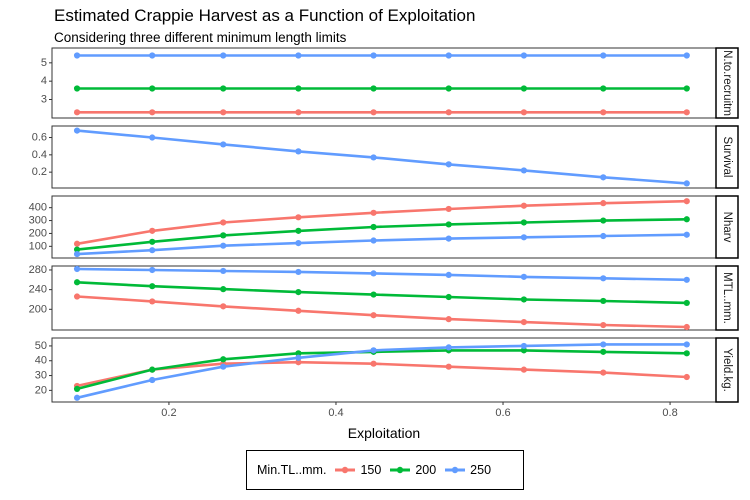 The height and width of the screenshot is (500, 750). Describe the element at coordinates (39, 138) in the screenshot. I see `y-tick-label: 0.6` at that location.